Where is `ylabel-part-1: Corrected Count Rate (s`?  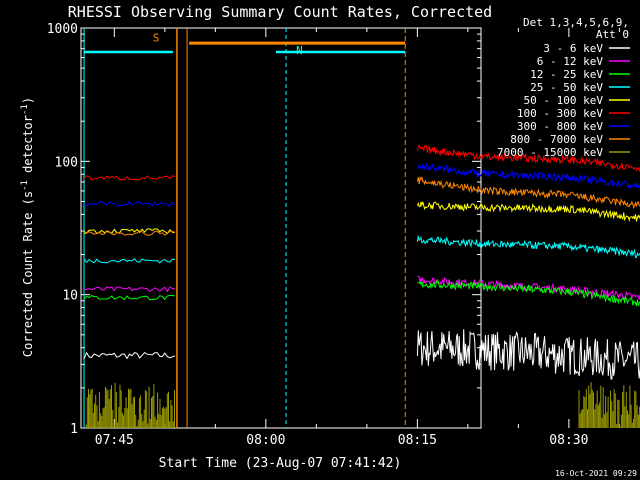
ylabel-part-1: Corrected Count Rate (s is located at coordinates (28, 274).